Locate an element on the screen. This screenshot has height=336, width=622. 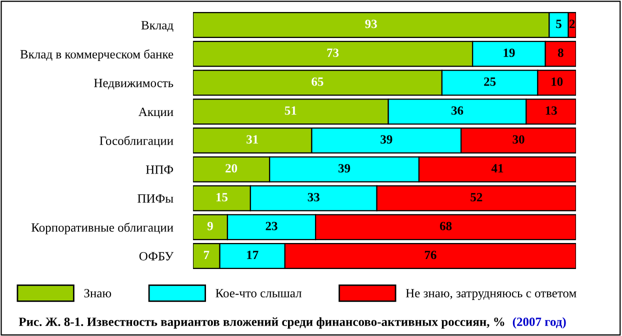
legend-label: Знаю is located at coordinates (98, 293).